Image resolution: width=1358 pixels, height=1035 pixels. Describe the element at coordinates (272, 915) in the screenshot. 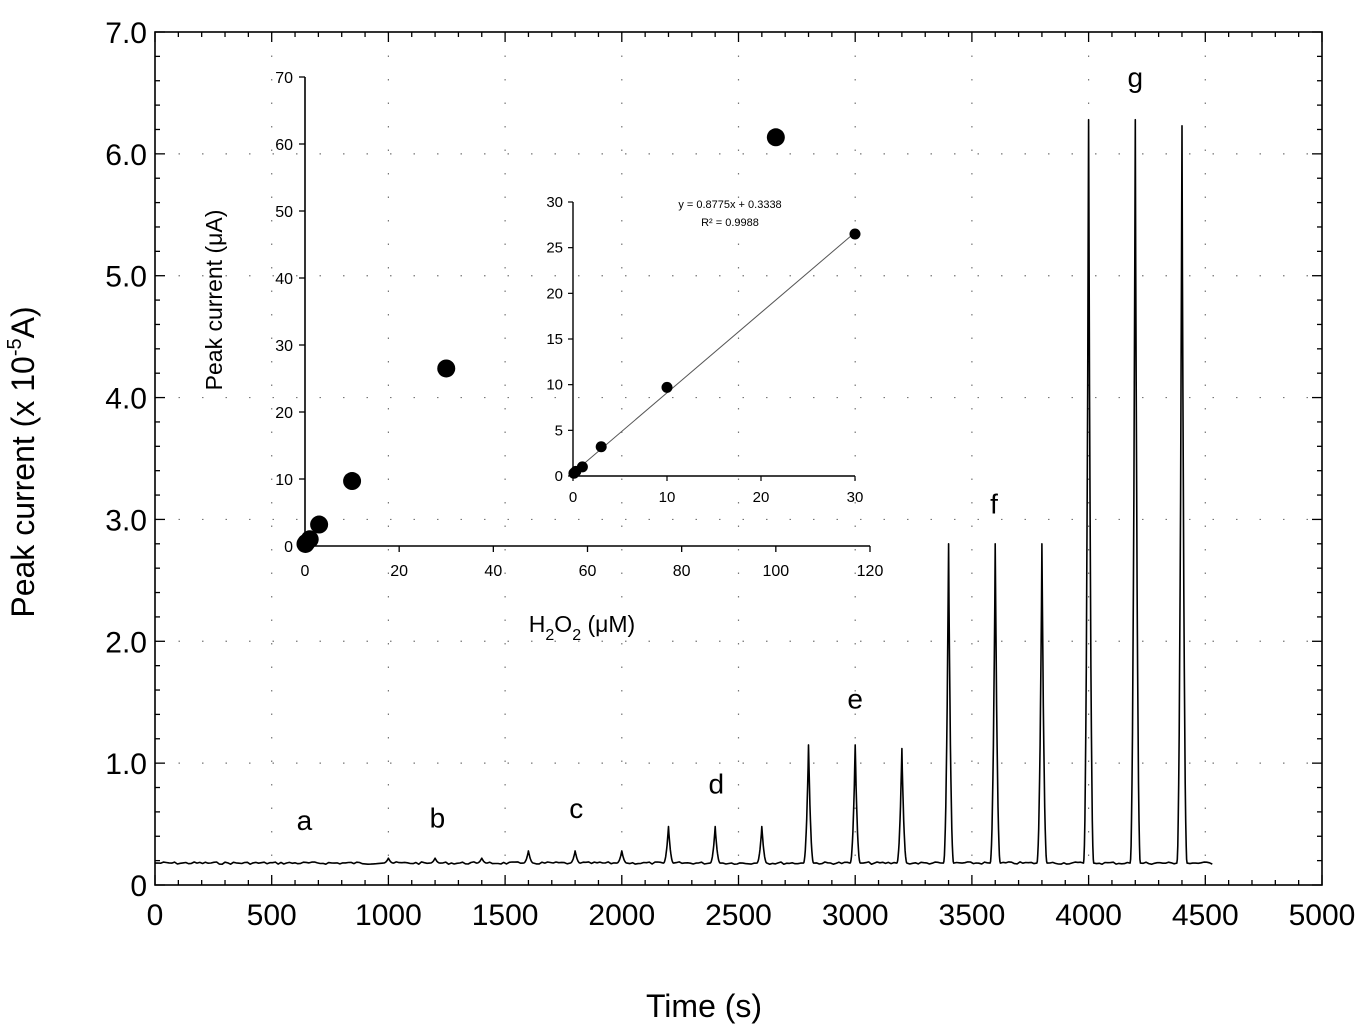

I see `main-x-tick-label: 500` at that location.